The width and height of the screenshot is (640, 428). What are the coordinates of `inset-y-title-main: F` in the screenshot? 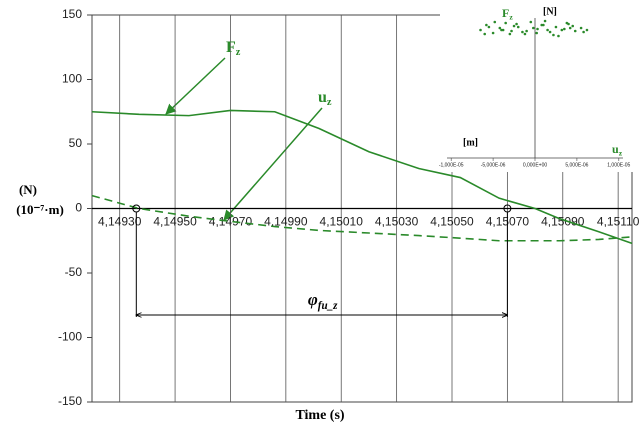 It's located at (505, 13).